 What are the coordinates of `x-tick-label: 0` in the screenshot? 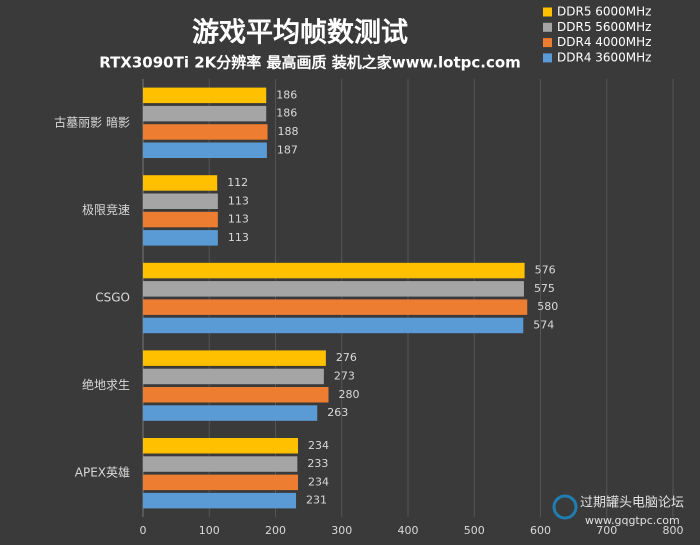 It's located at (143, 530).